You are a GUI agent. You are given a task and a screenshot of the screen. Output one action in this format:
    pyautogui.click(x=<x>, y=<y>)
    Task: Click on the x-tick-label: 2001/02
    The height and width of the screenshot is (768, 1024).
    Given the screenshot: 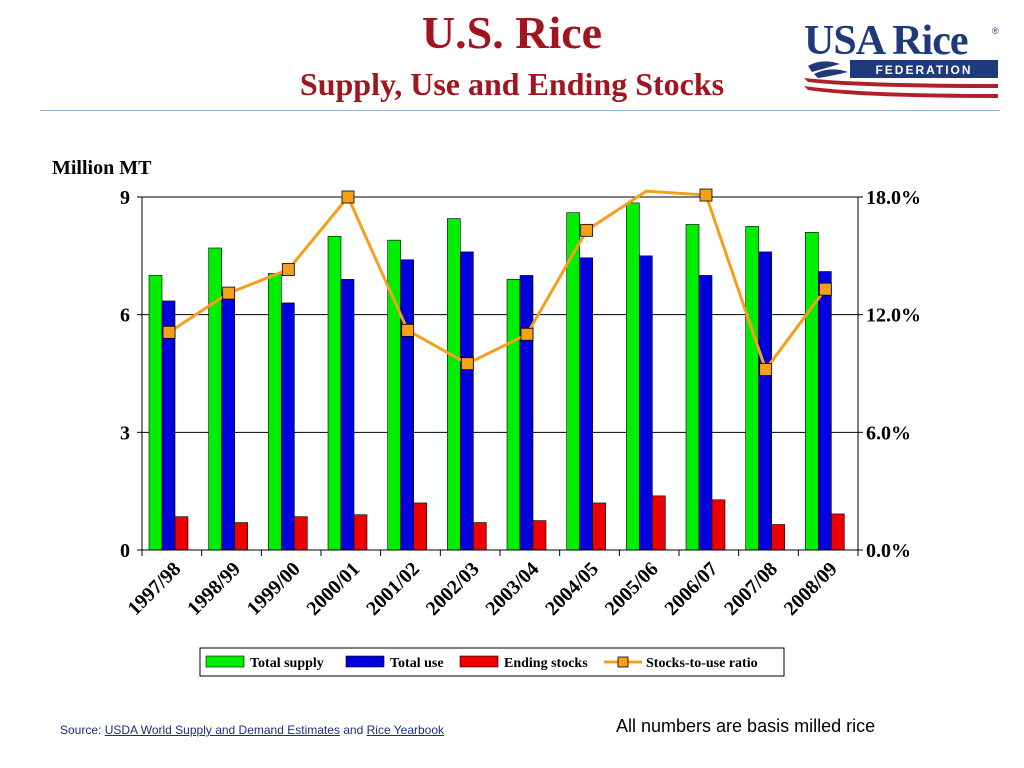 What is the action you would take?
    pyautogui.click(x=393, y=589)
    